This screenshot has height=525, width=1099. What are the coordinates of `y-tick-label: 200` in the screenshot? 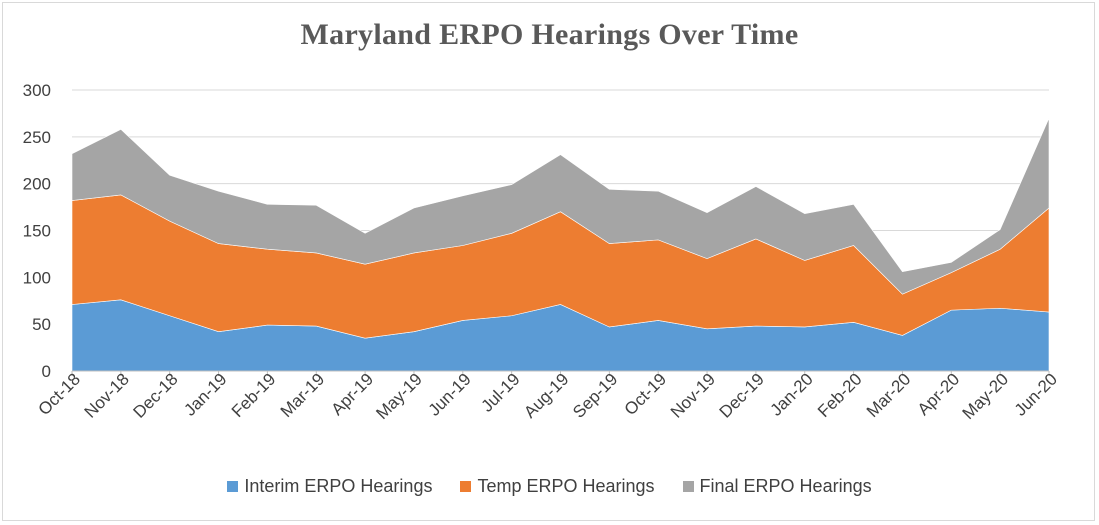 It's located at (37, 184).